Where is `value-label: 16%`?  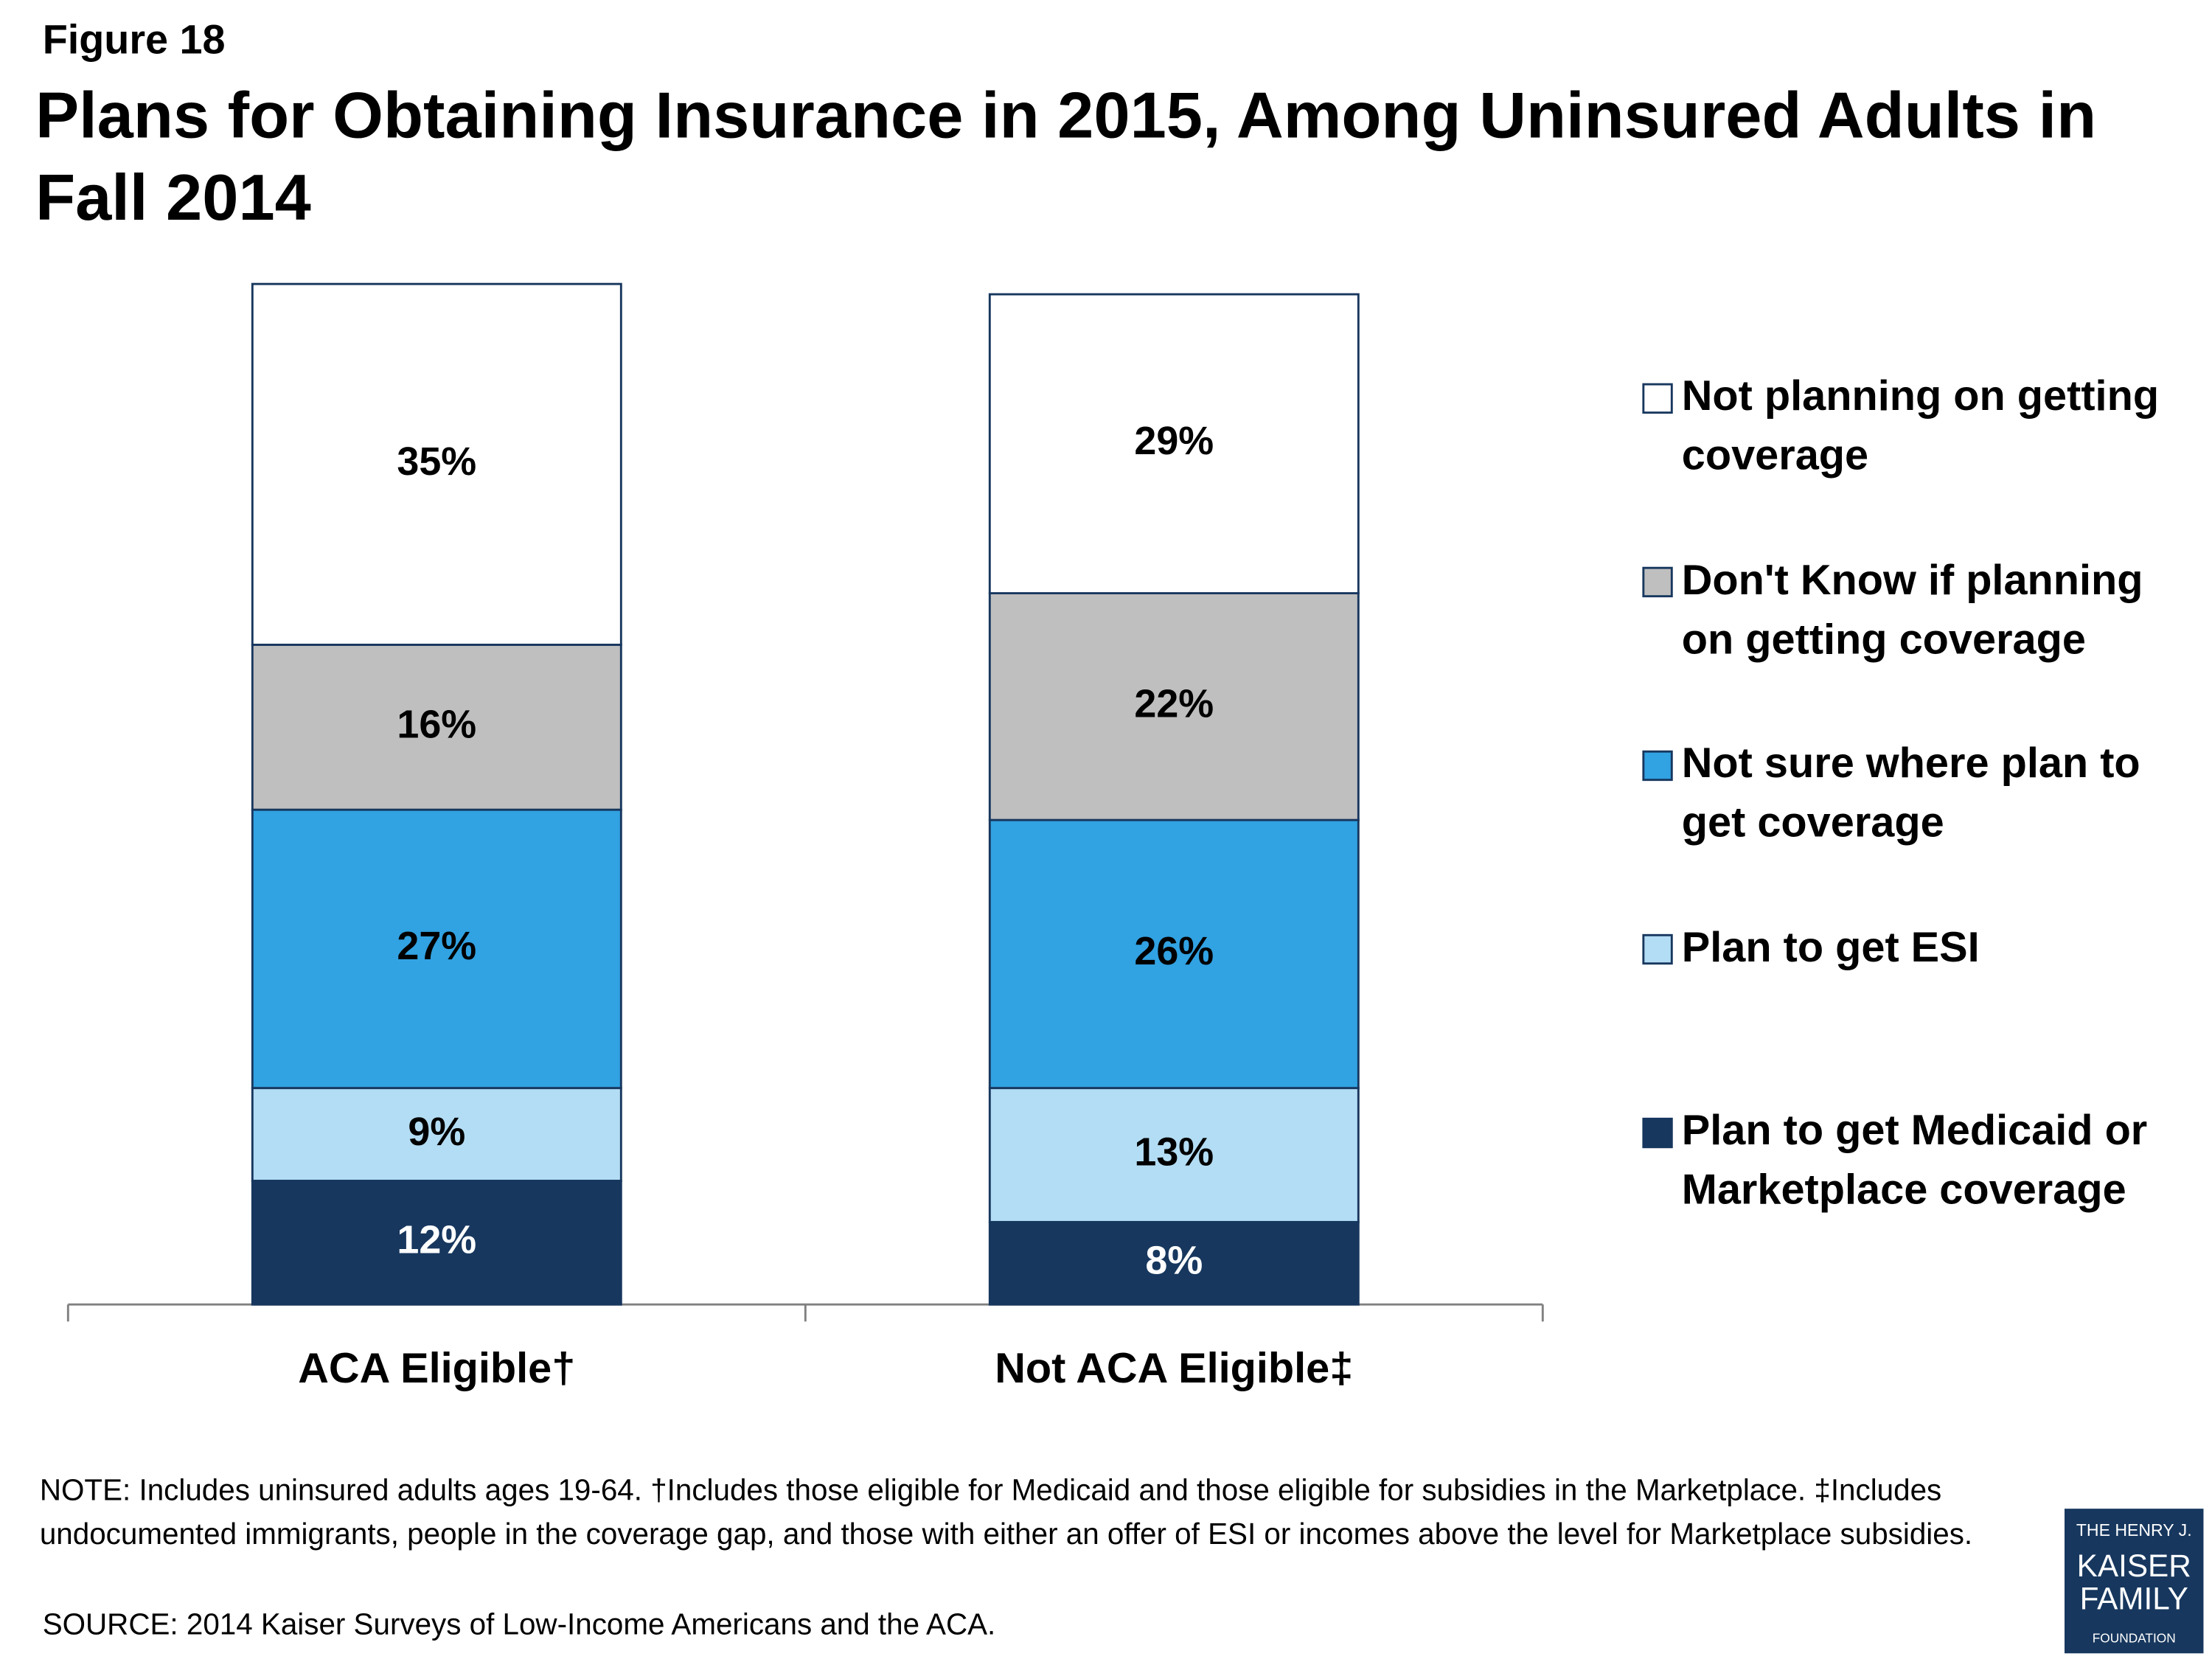
value-label: 16% is located at coordinates (436, 725).